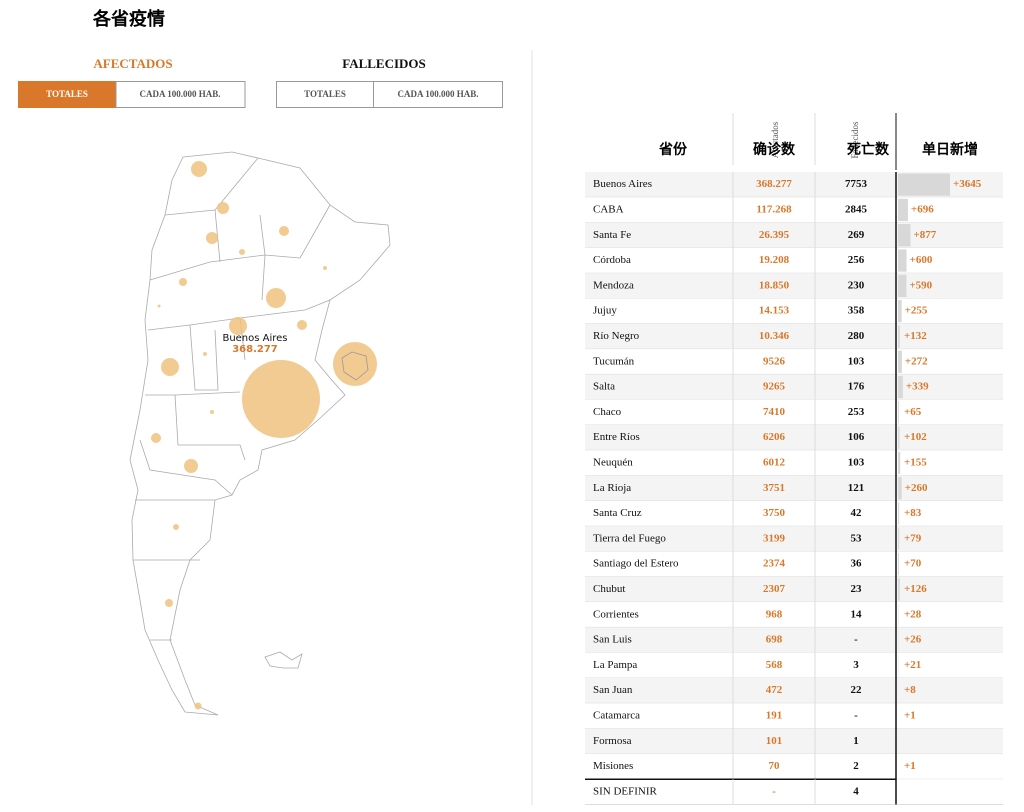  I want to click on map-bubbles, so click(264, 435).